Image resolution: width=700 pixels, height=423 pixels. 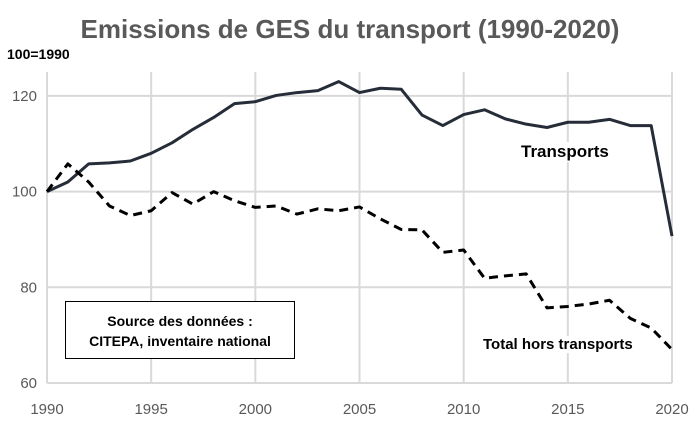 What do you see at coordinates (24, 96) in the screenshot?
I see `y-tick-label: 120` at bounding box center [24, 96].